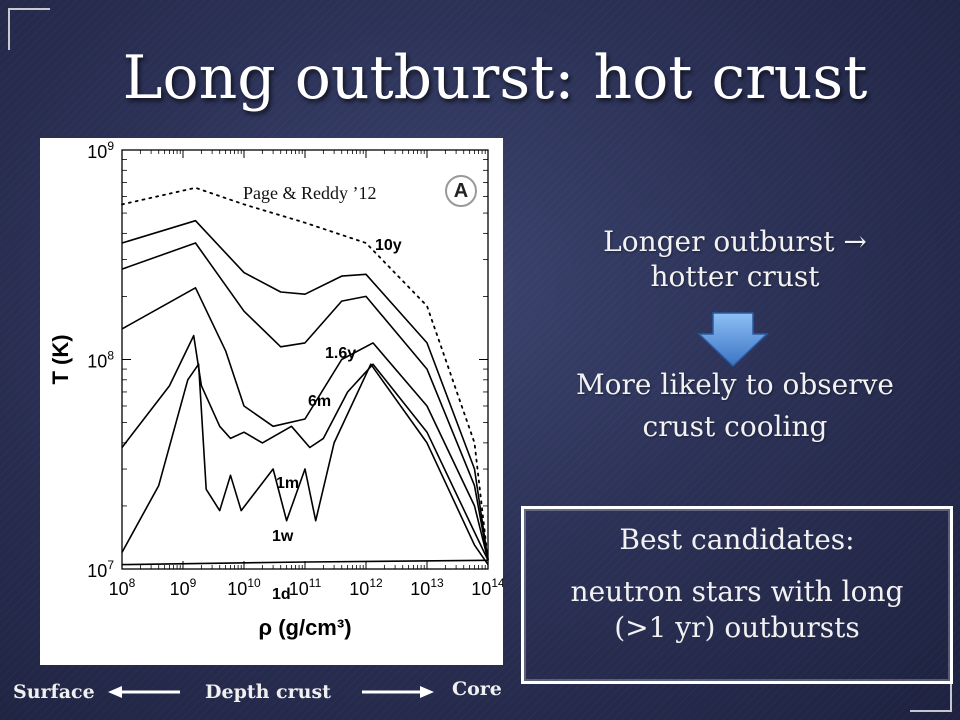  What do you see at coordinates (305, 464) in the screenshot?
I see `series-line-1d` at bounding box center [305, 464].